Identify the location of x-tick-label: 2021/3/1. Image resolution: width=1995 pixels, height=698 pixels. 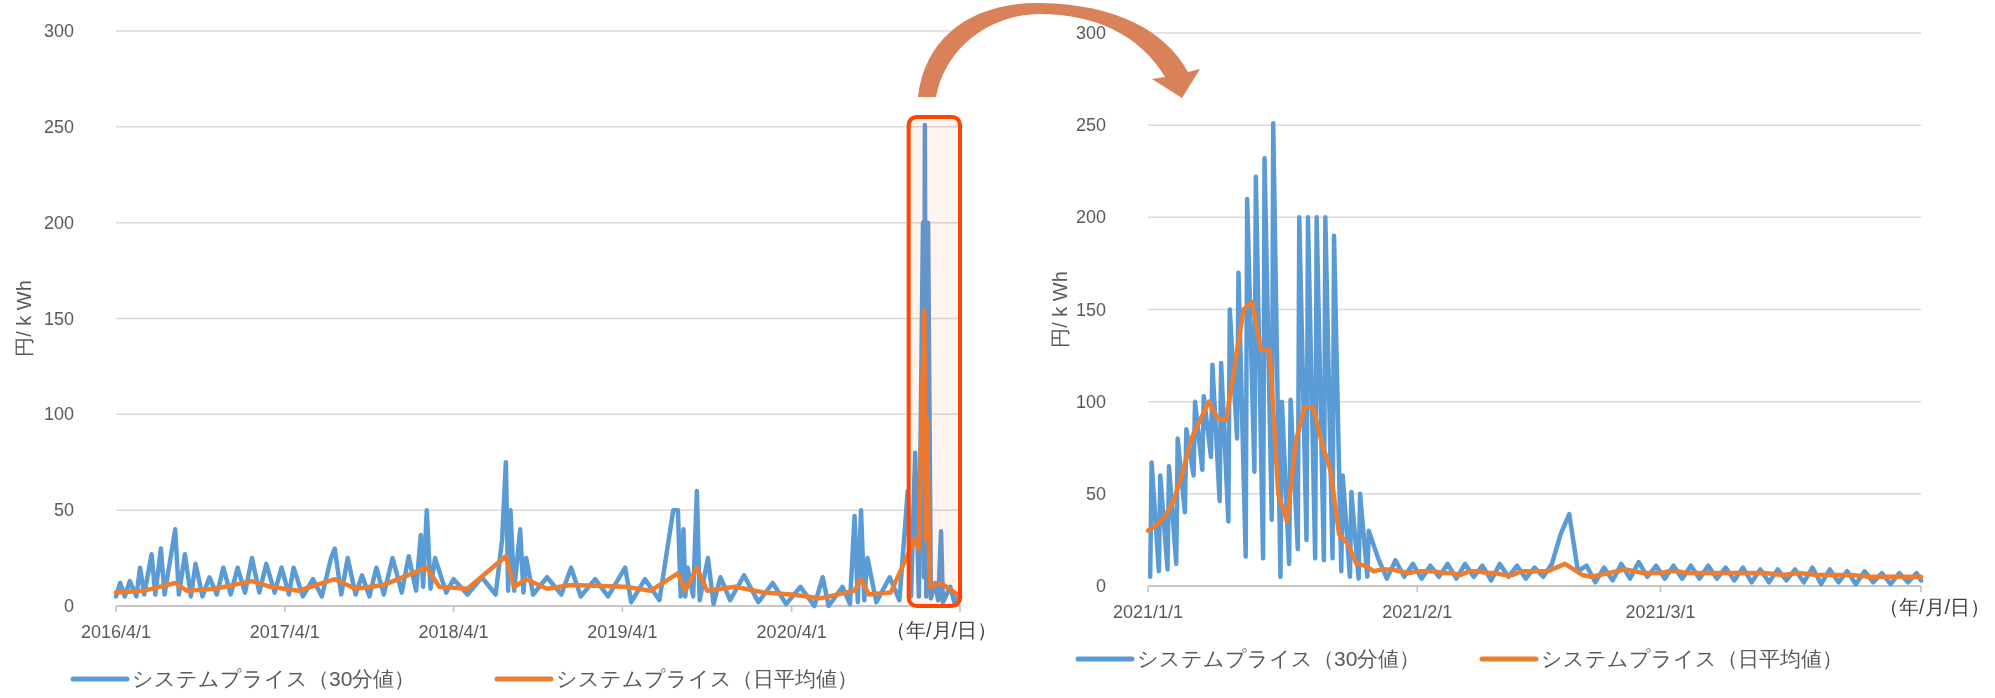
(1660, 612).